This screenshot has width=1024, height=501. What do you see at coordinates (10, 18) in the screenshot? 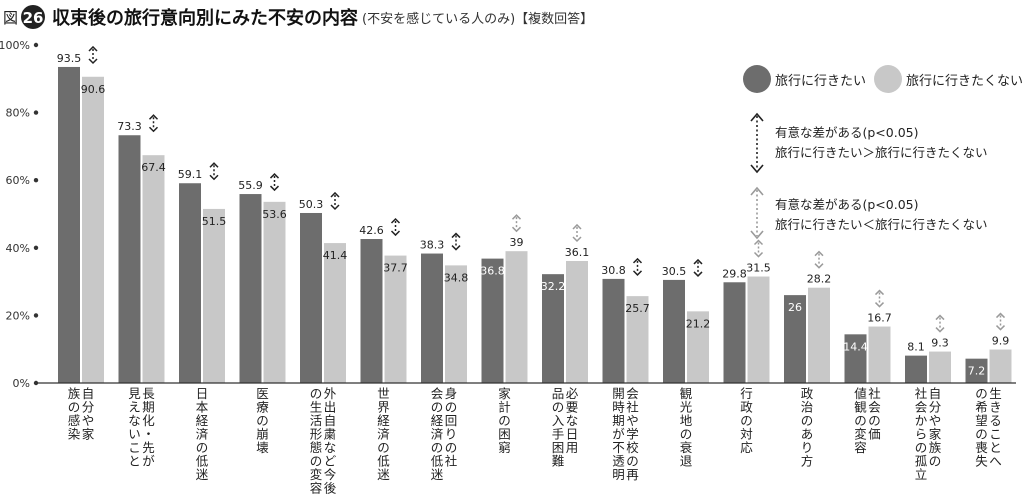
I see `figure-prefix: 図` at bounding box center [10, 18].